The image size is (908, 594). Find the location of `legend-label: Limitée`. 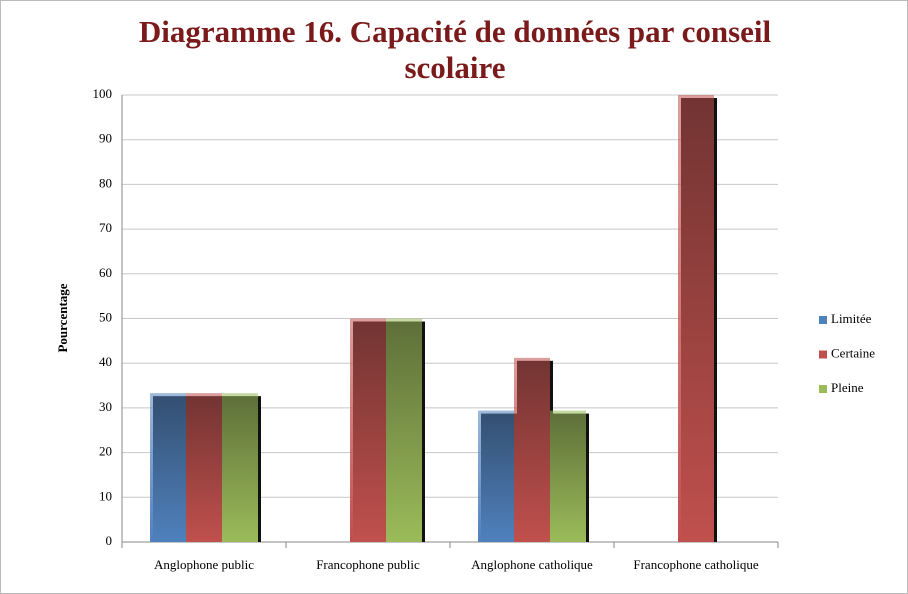

legend-label: Limitée is located at coordinates (851, 318).